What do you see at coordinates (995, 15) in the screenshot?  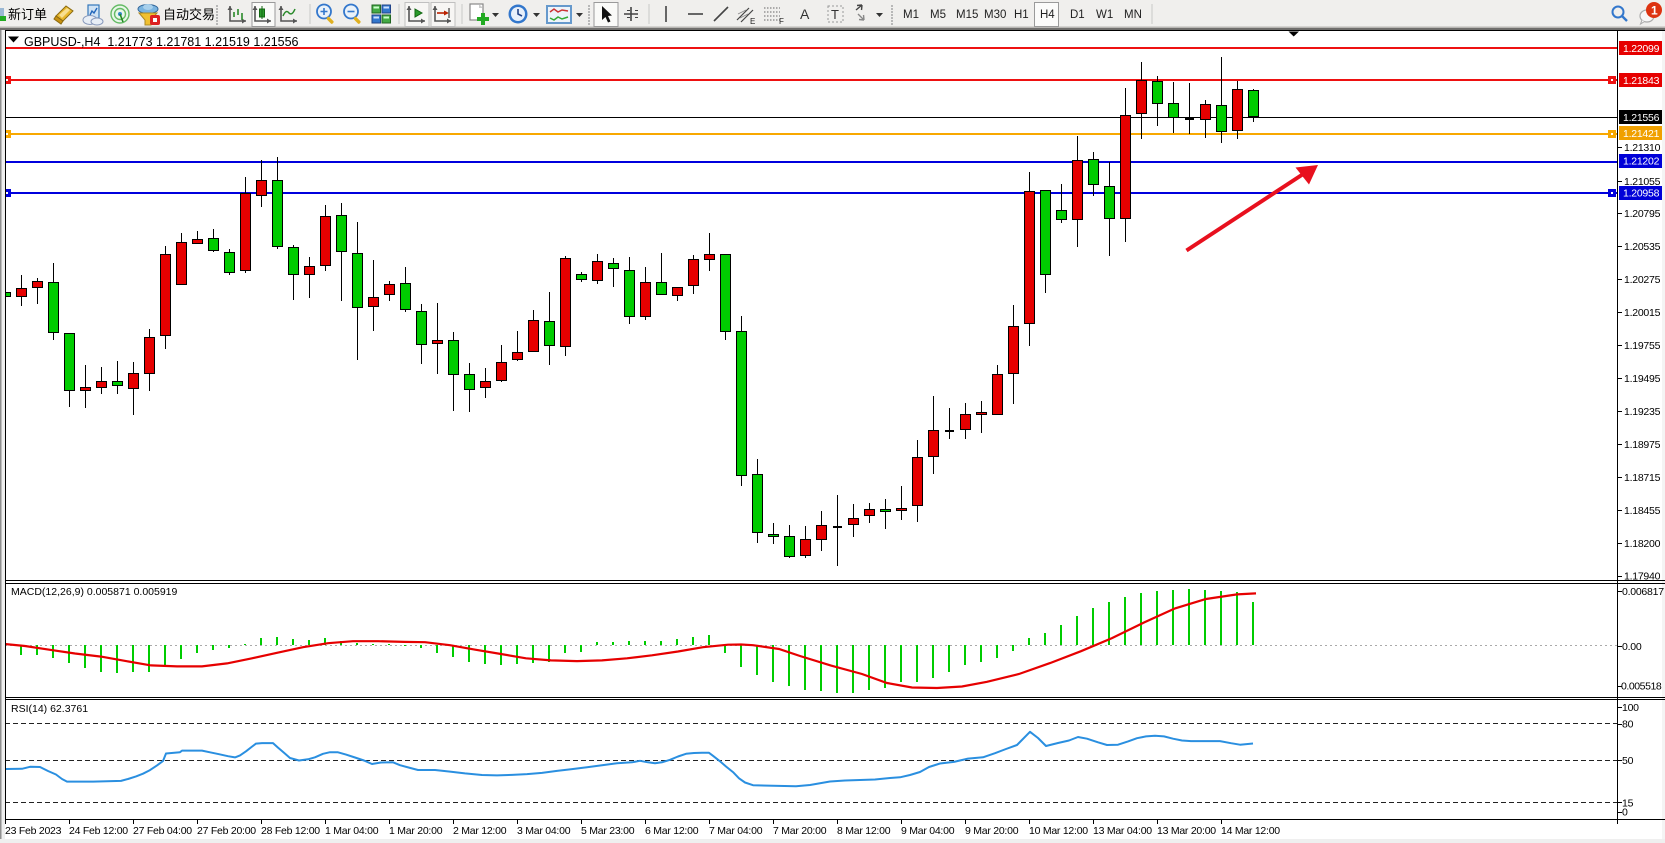 I see `svg-text: M30` at bounding box center [995, 15].